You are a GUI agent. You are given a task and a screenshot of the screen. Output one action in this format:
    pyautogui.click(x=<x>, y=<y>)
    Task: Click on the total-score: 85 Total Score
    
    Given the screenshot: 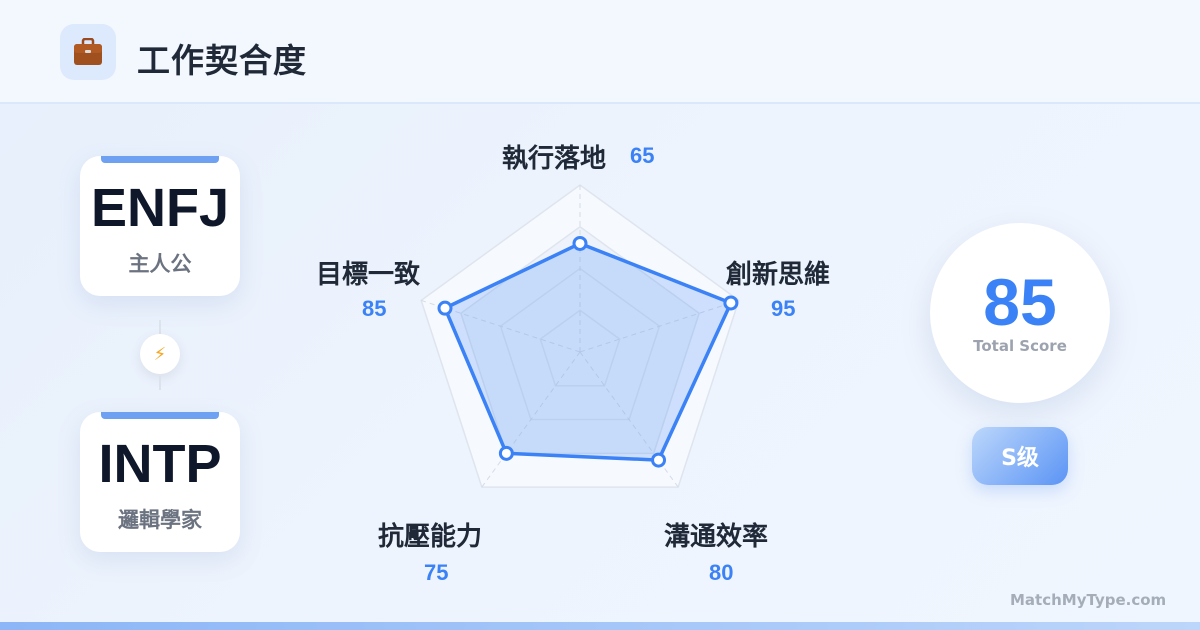 What is the action you would take?
    pyautogui.click(x=1020, y=313)
    